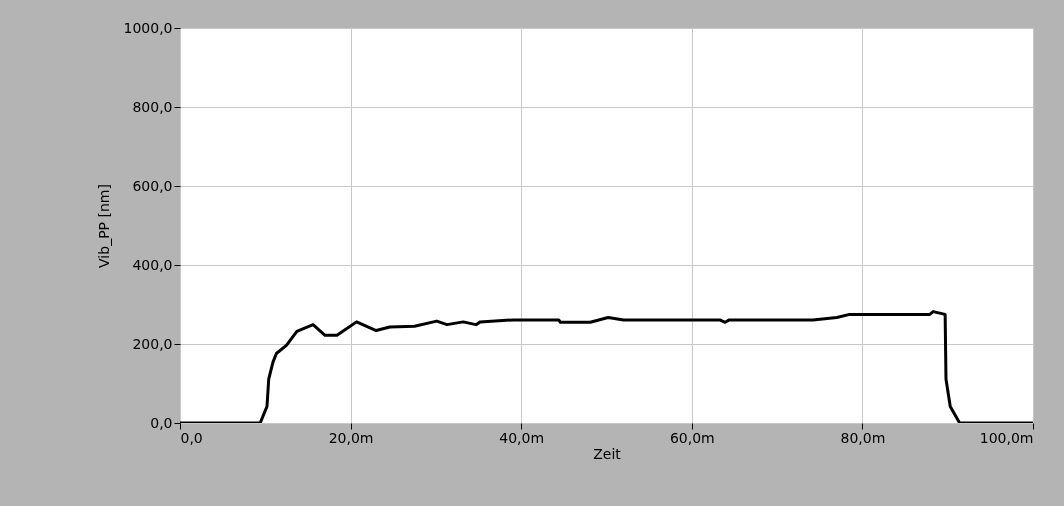  Describe the element at coordinates (607, 453) in the screenshot. I see `x-axis-title: Zeit` at that location.